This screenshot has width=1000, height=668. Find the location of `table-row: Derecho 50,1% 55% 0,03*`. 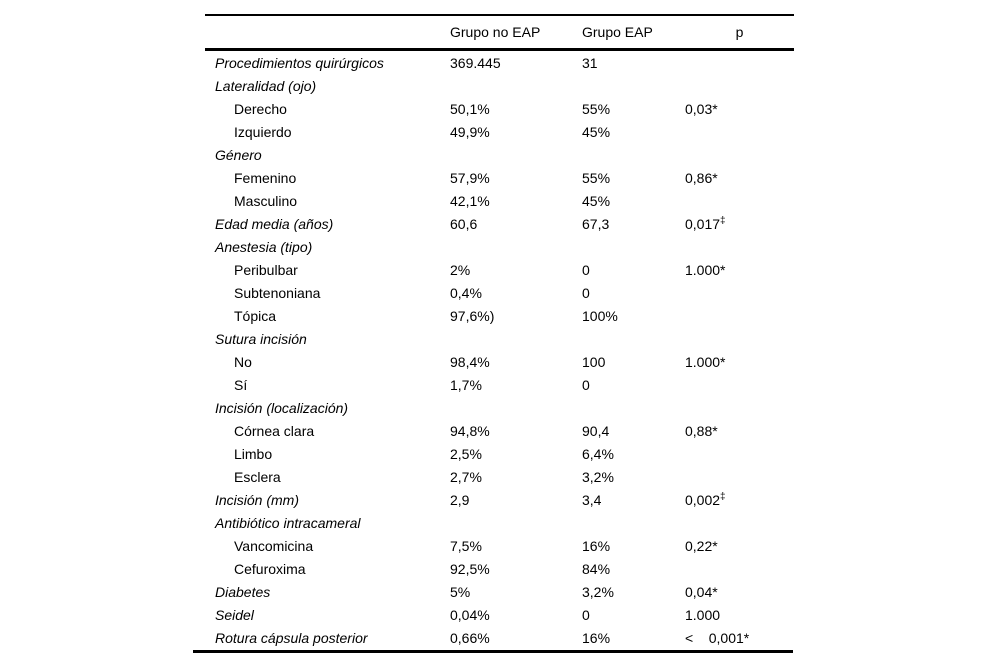

table-row: Derecho 50,1% 55% 0,03* is located at coordinates (499, 108).